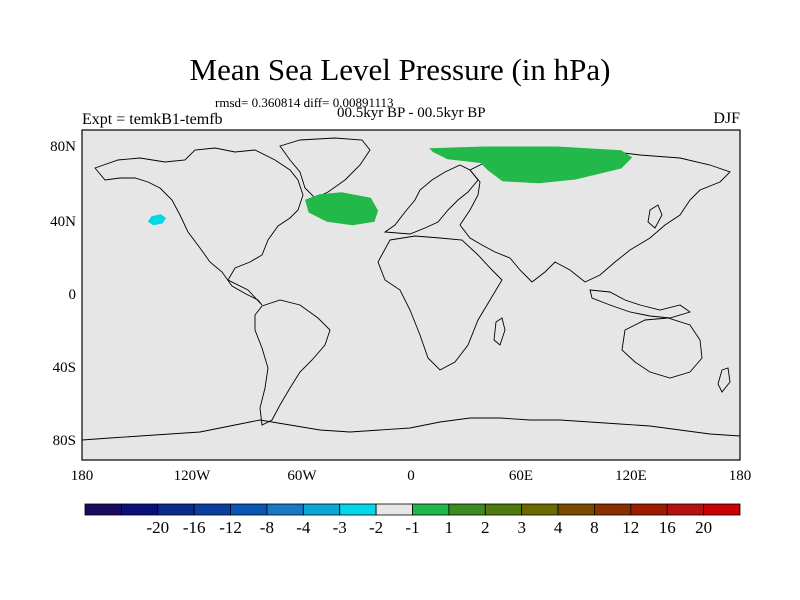  Describe the element at coordinates (640, 304) in the screenshot. I see `coast-indonesia` at that location.